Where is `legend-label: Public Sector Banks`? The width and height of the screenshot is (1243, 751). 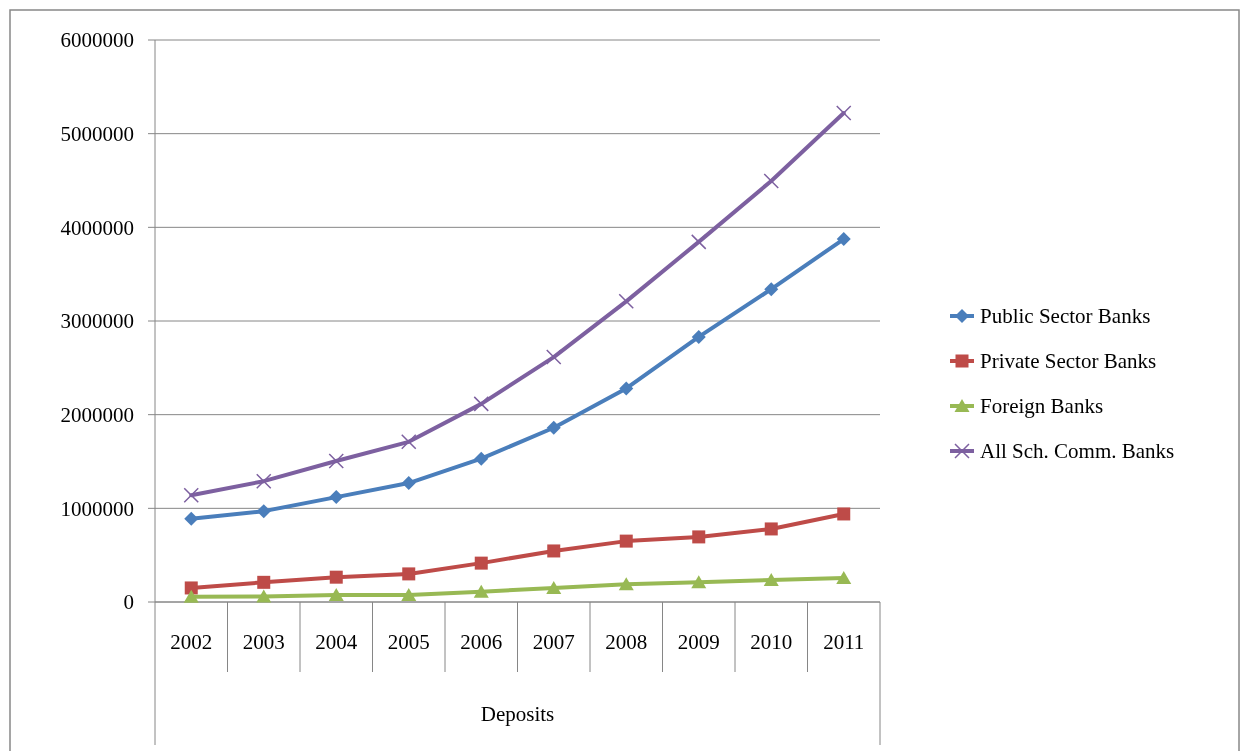 legend-label: Public Sector Banks is located at coordinates (1065, 316).